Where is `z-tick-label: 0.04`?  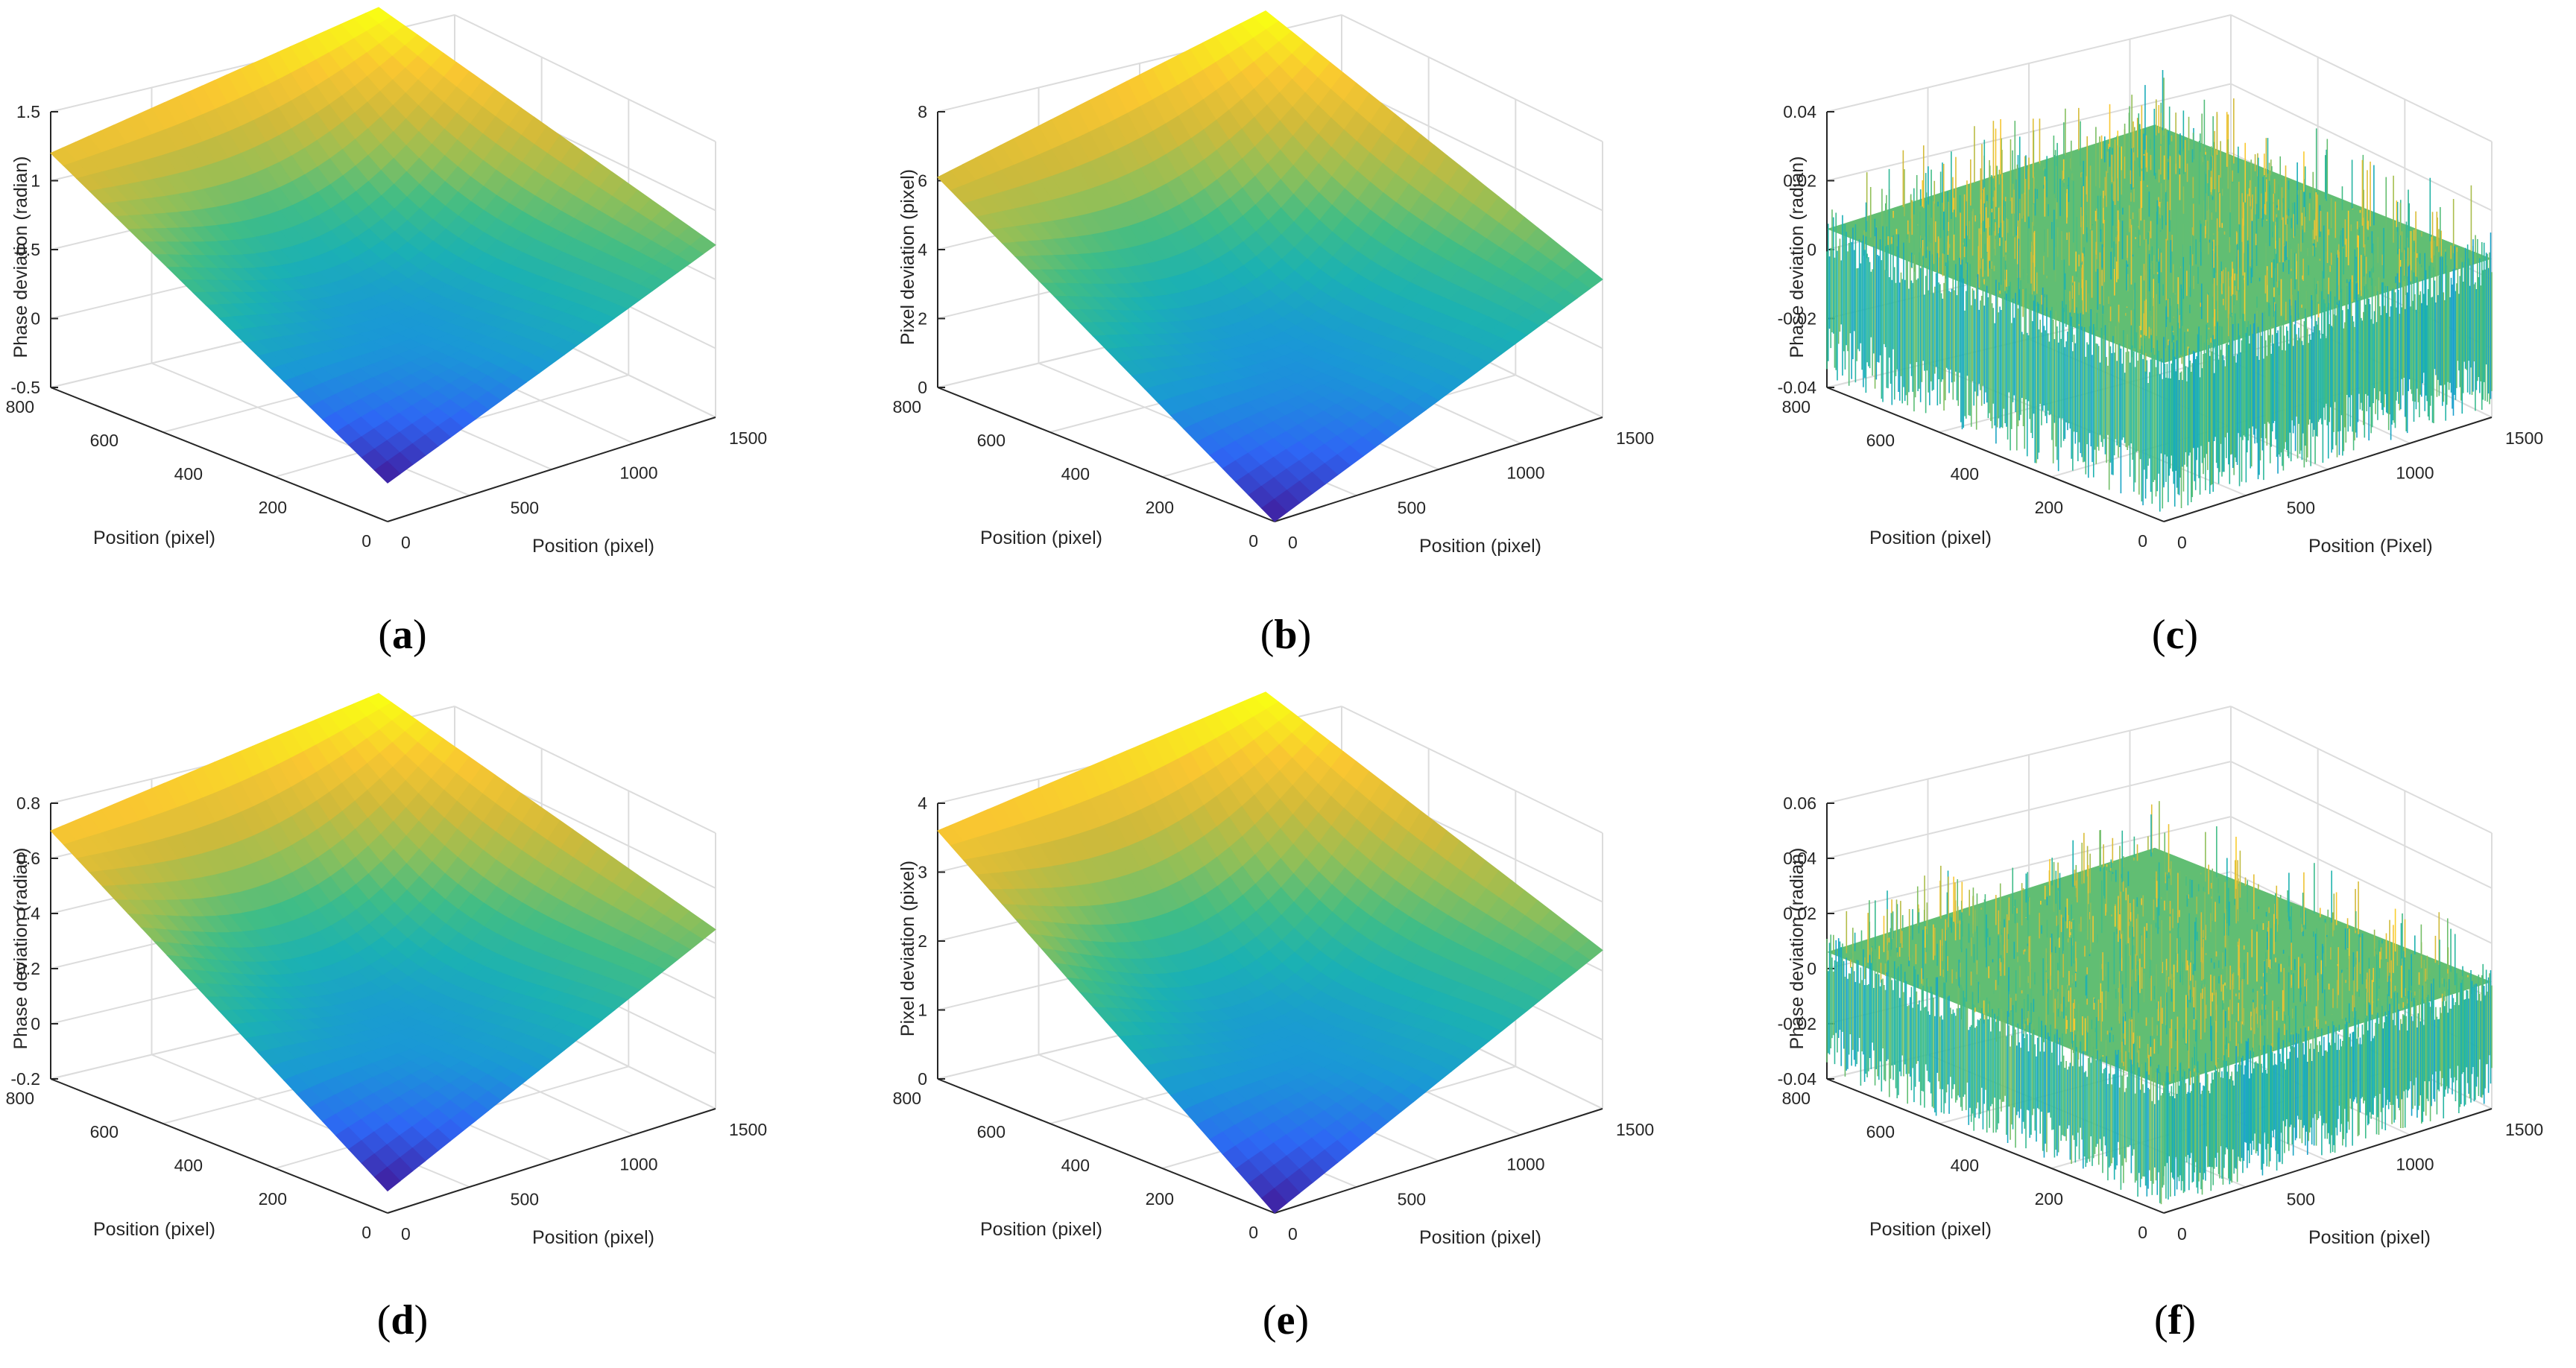 z-tick-label: 0.04 is located at coordinates (1800, 111).